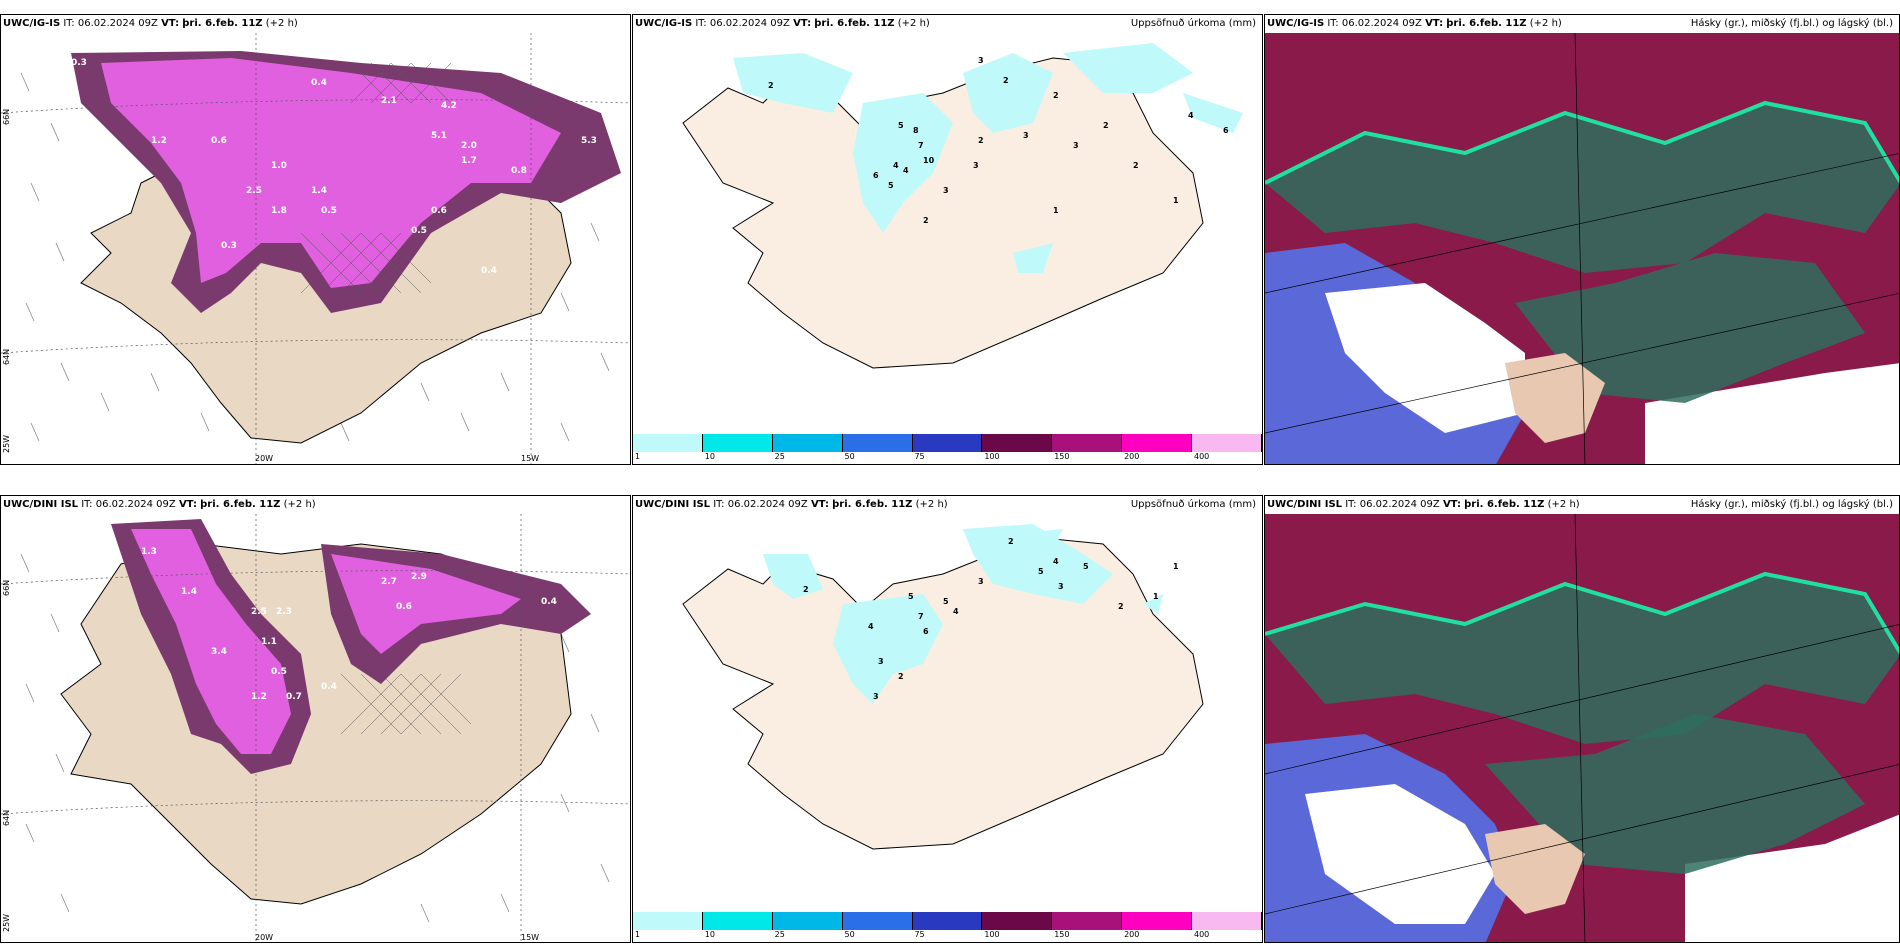  I want to click on iceland-land, so click(943, 213).